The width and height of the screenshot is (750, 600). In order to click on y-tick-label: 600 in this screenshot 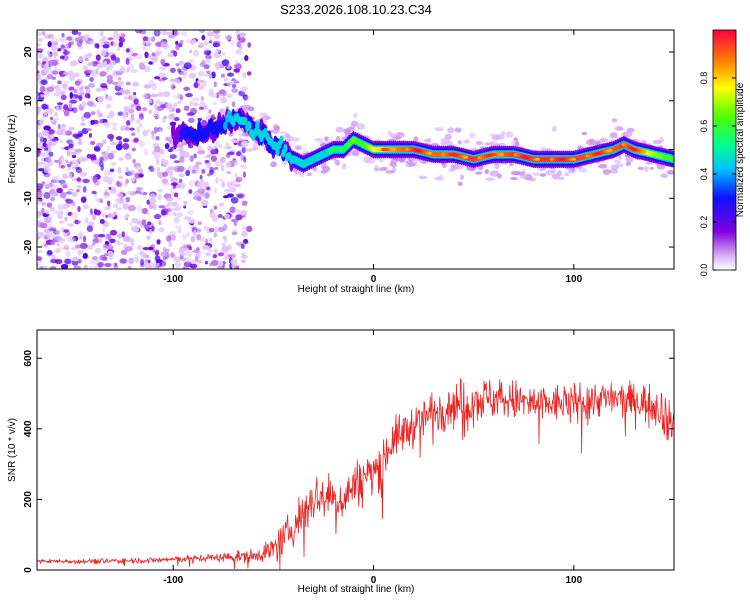, I will do `click(28, 357)`.